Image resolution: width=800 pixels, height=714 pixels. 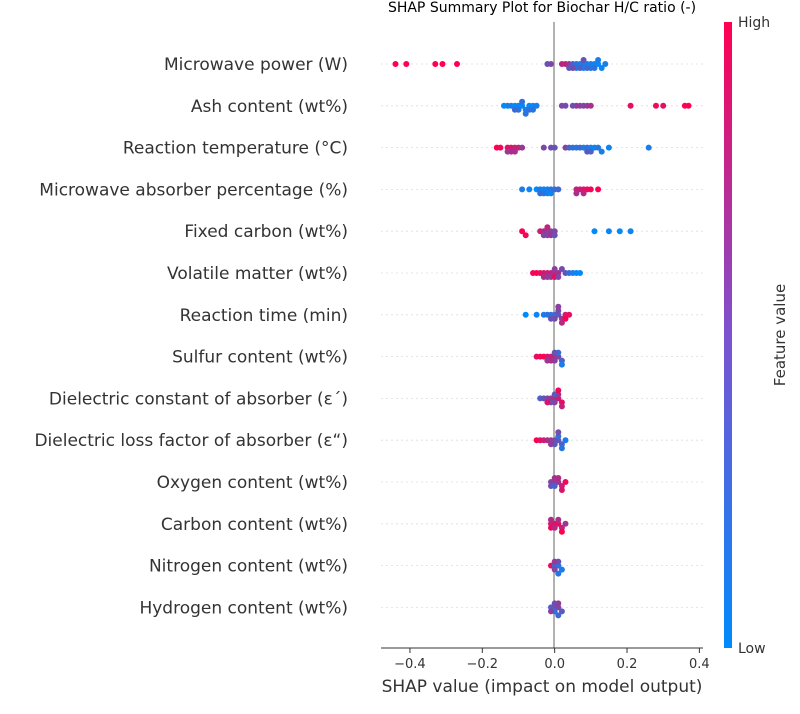 I want to click on feature-label: Hydrogen content (wt%), so click(x=243, y=608).